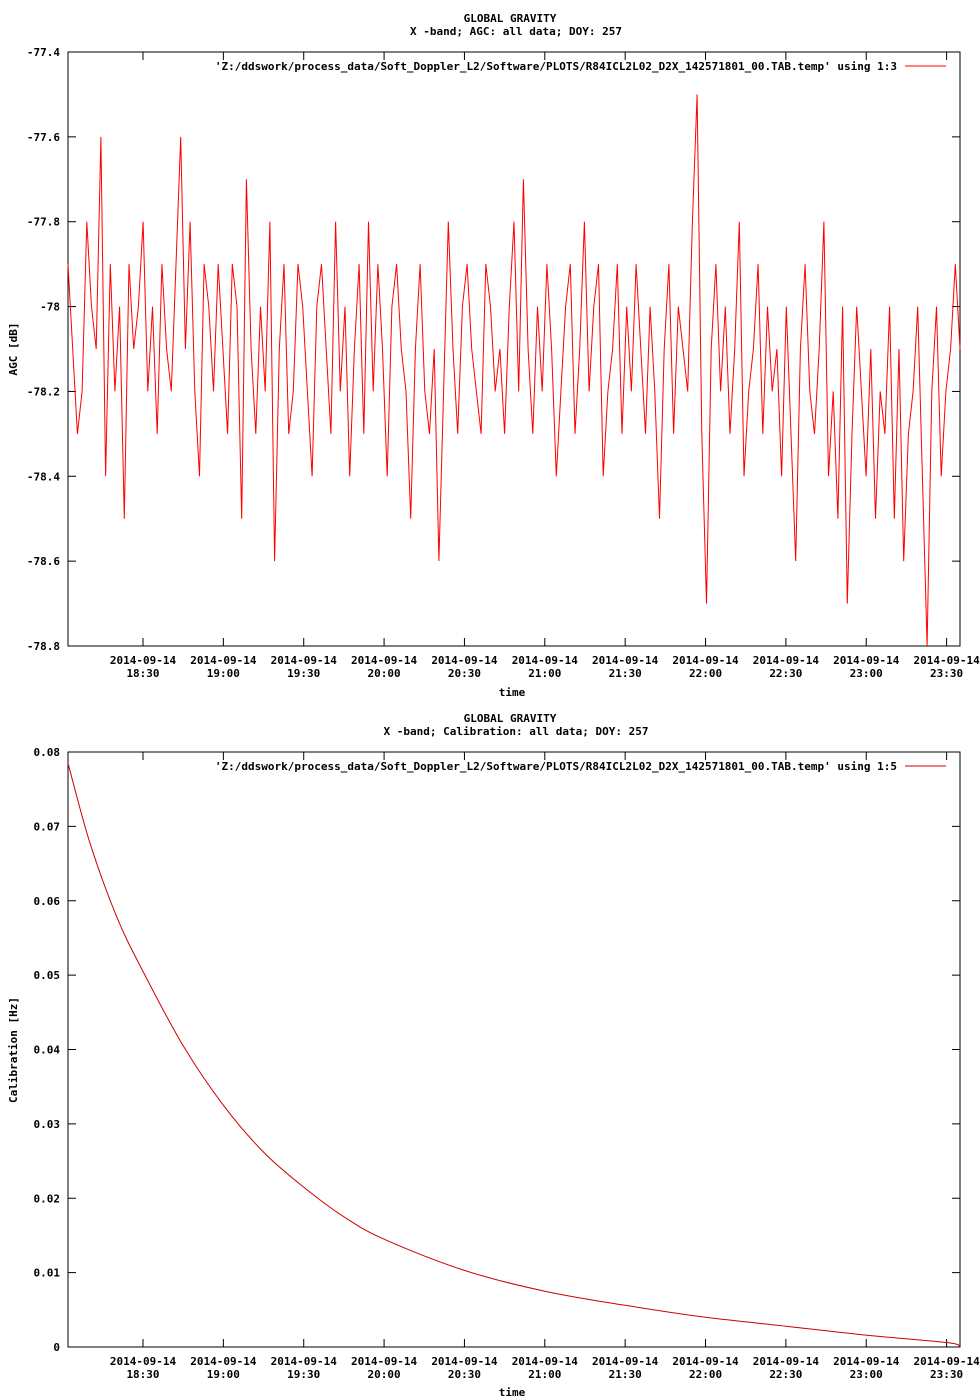 The height and width of the screenshot is (1400, 980). I want to click on calibration-y-tick: 0.07, so click(497, 826).